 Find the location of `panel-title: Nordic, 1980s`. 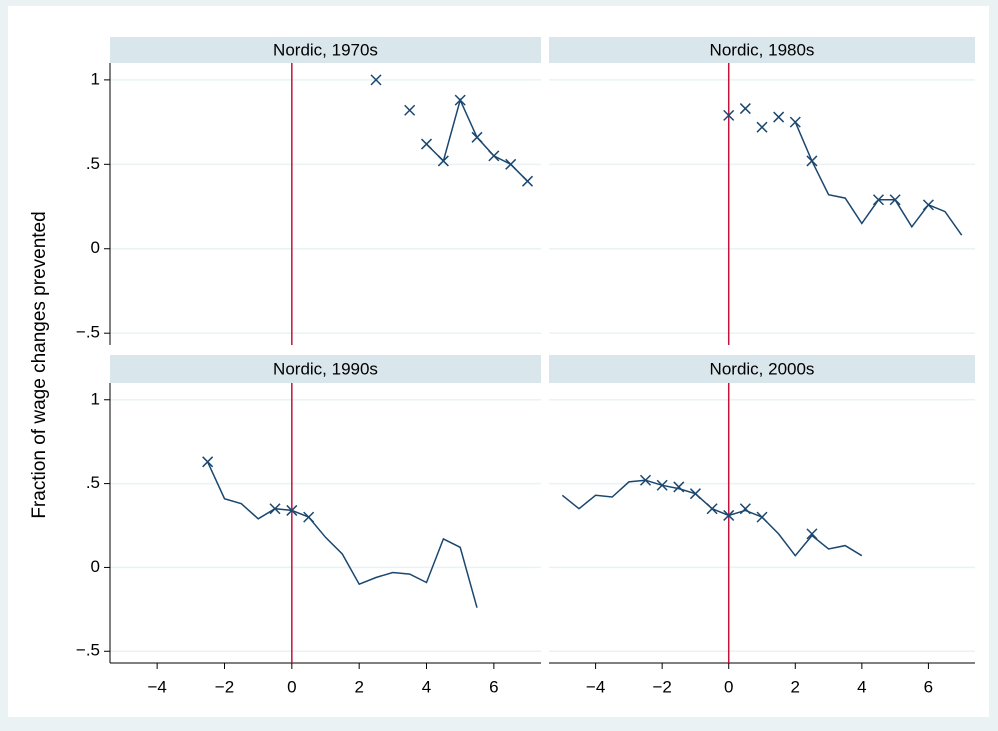

panel-title: Nordic, 1980s is located at coordinates (762, 49).